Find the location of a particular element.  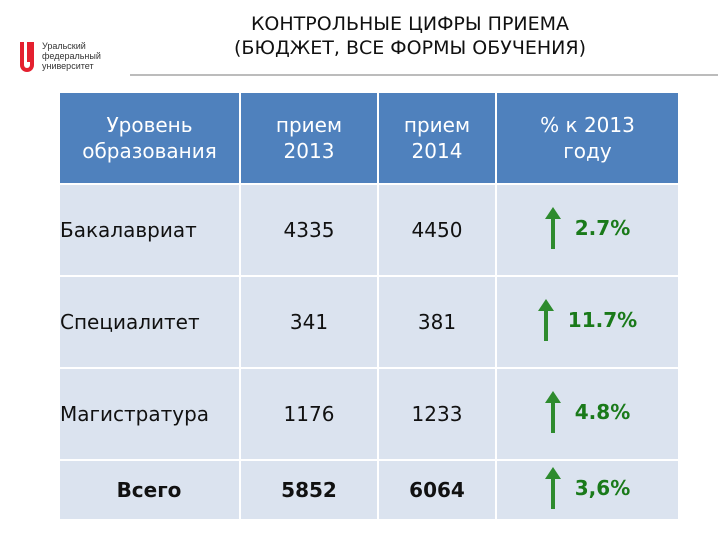

header-text: образования is located at coordinates (149, 151).